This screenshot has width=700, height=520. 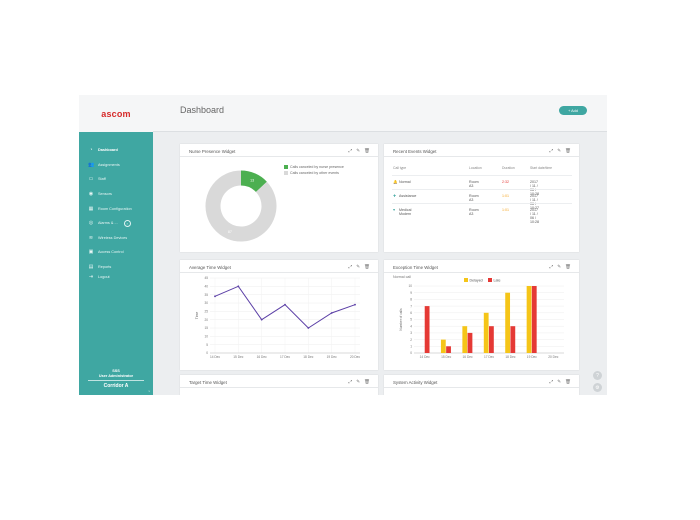 I want to click on sidebar-item-alarms: ◎ Alarms & ... ›, so click(x=116, y=223).